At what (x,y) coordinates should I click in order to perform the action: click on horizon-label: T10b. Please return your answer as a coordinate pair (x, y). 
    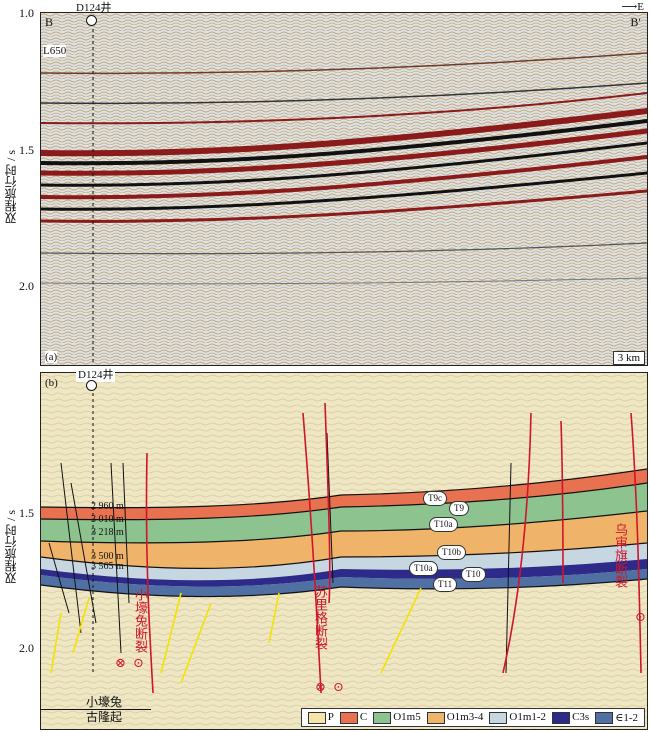
    Looking at the image, I should click on (451, 552).